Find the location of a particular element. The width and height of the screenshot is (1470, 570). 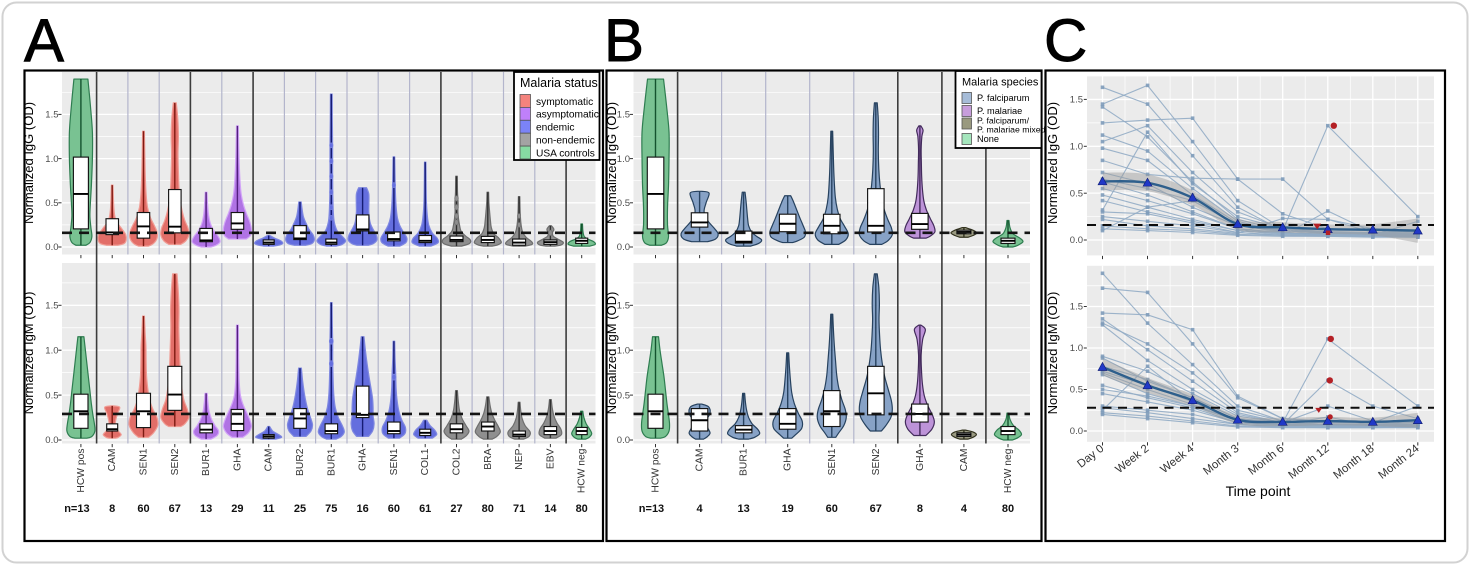

svg-text: A is located at coordinates (44, 40).